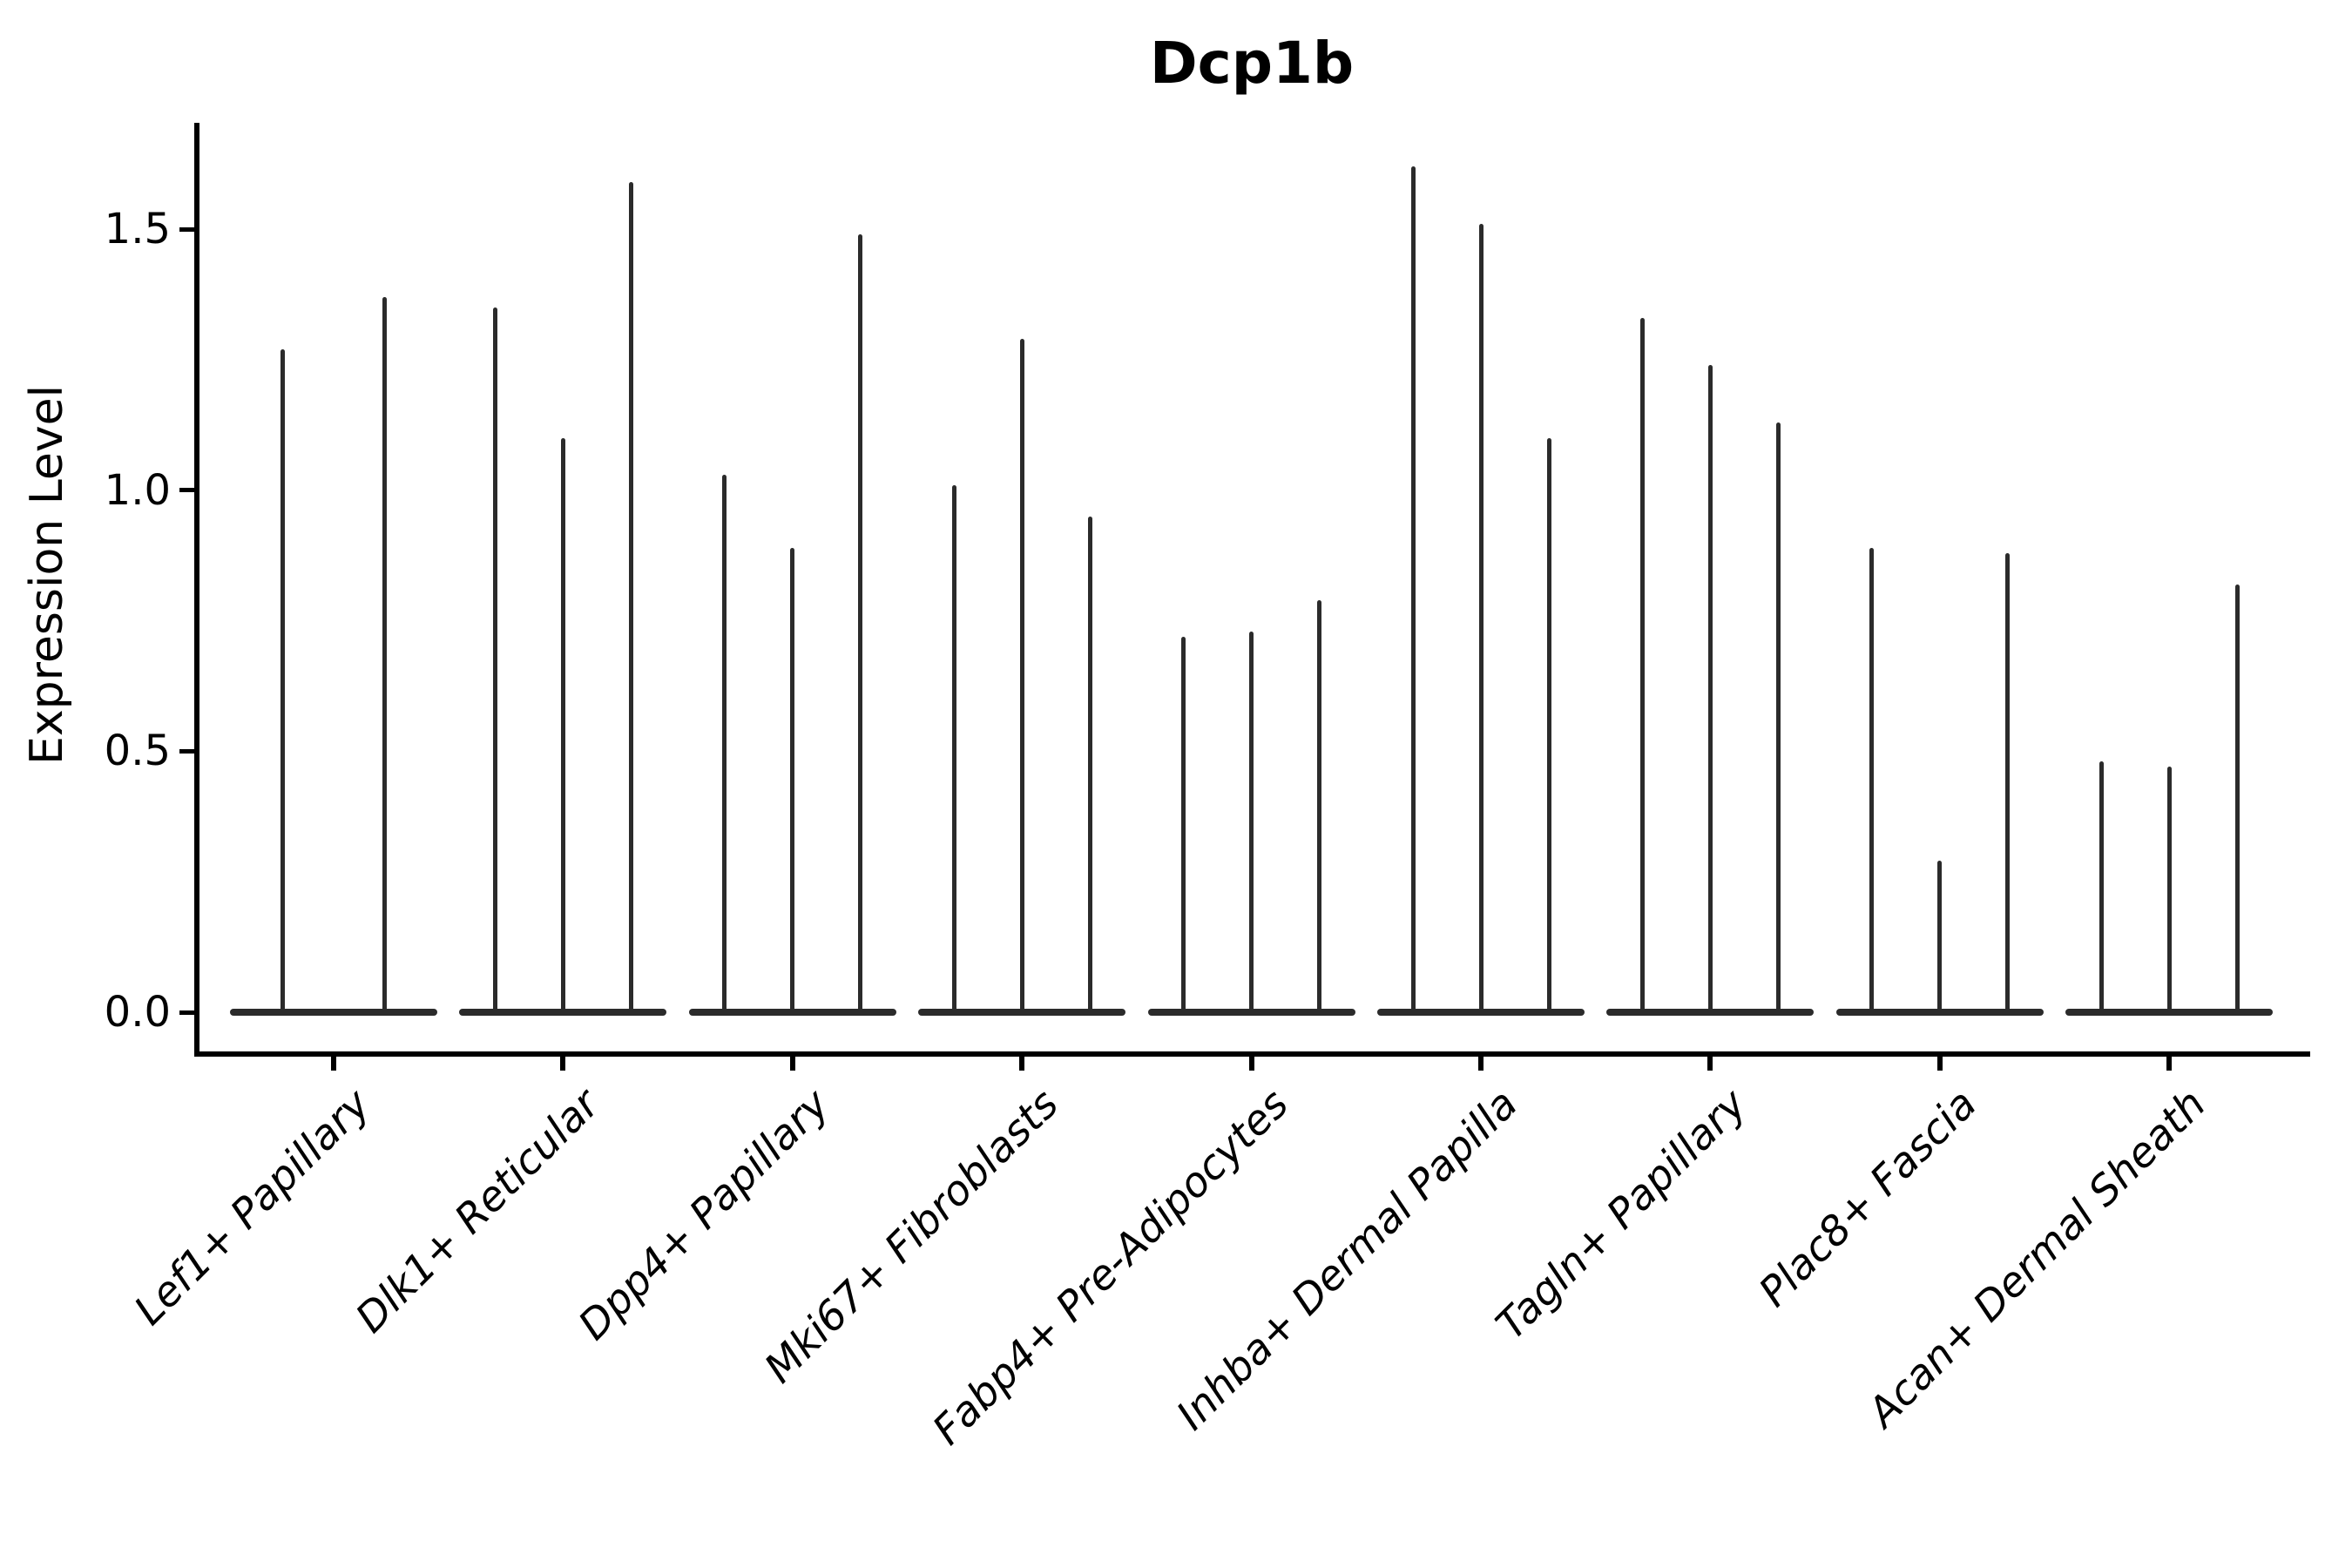 This screenshot has width=2352, height=1568. What do you see at coordinates (196, 590) in the screenshot?
I see `y-axis-spine` at bounding box center [196, 590].